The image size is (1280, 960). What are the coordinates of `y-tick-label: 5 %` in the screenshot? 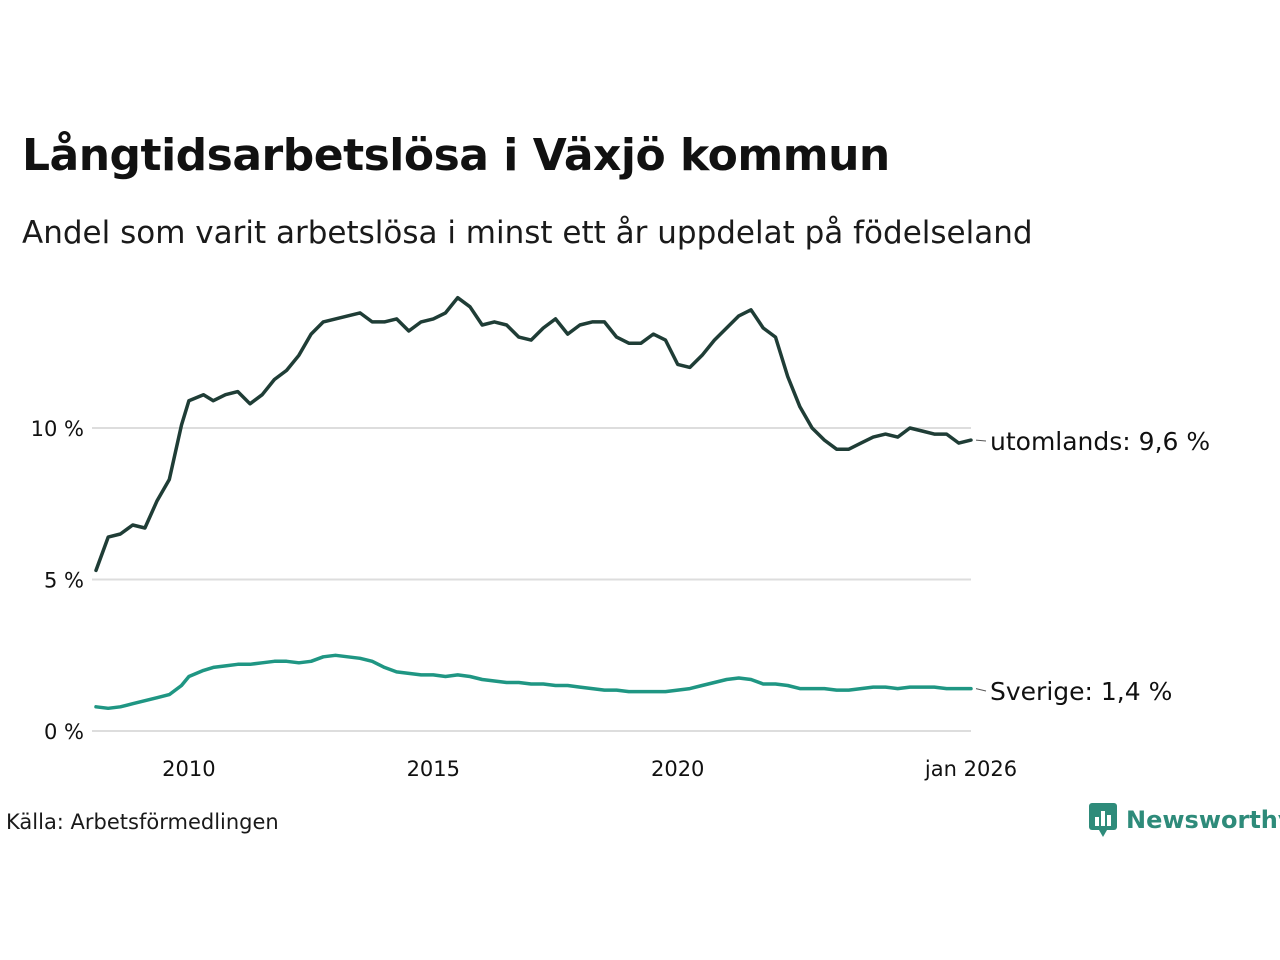 It's located at (64, 581).